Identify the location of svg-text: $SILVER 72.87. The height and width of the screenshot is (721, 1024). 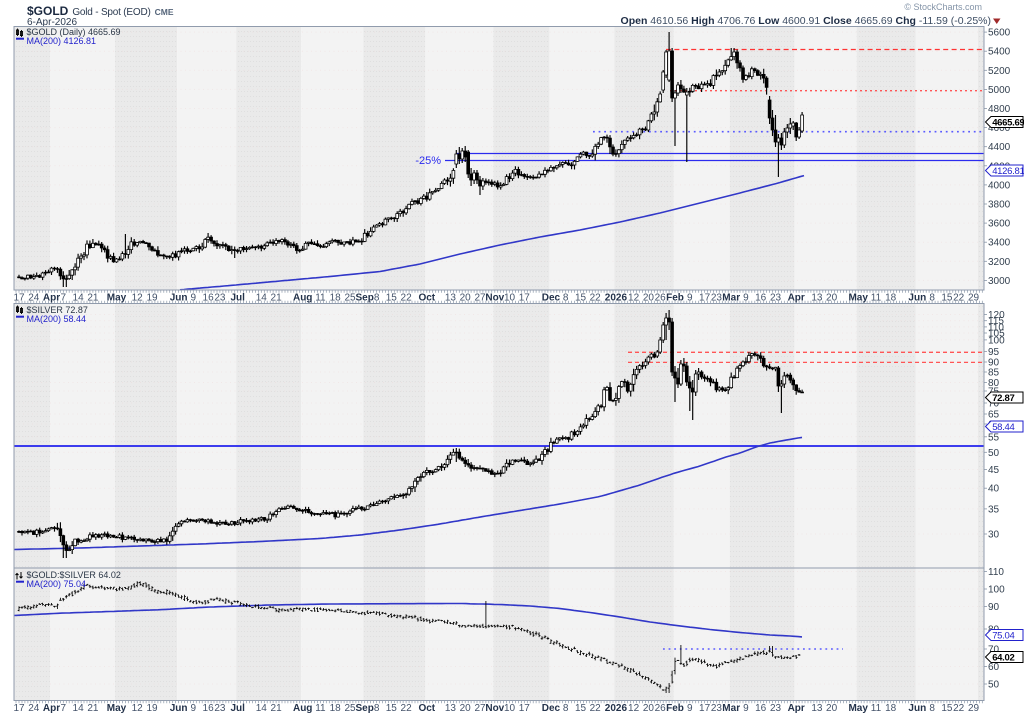
(57, 310).